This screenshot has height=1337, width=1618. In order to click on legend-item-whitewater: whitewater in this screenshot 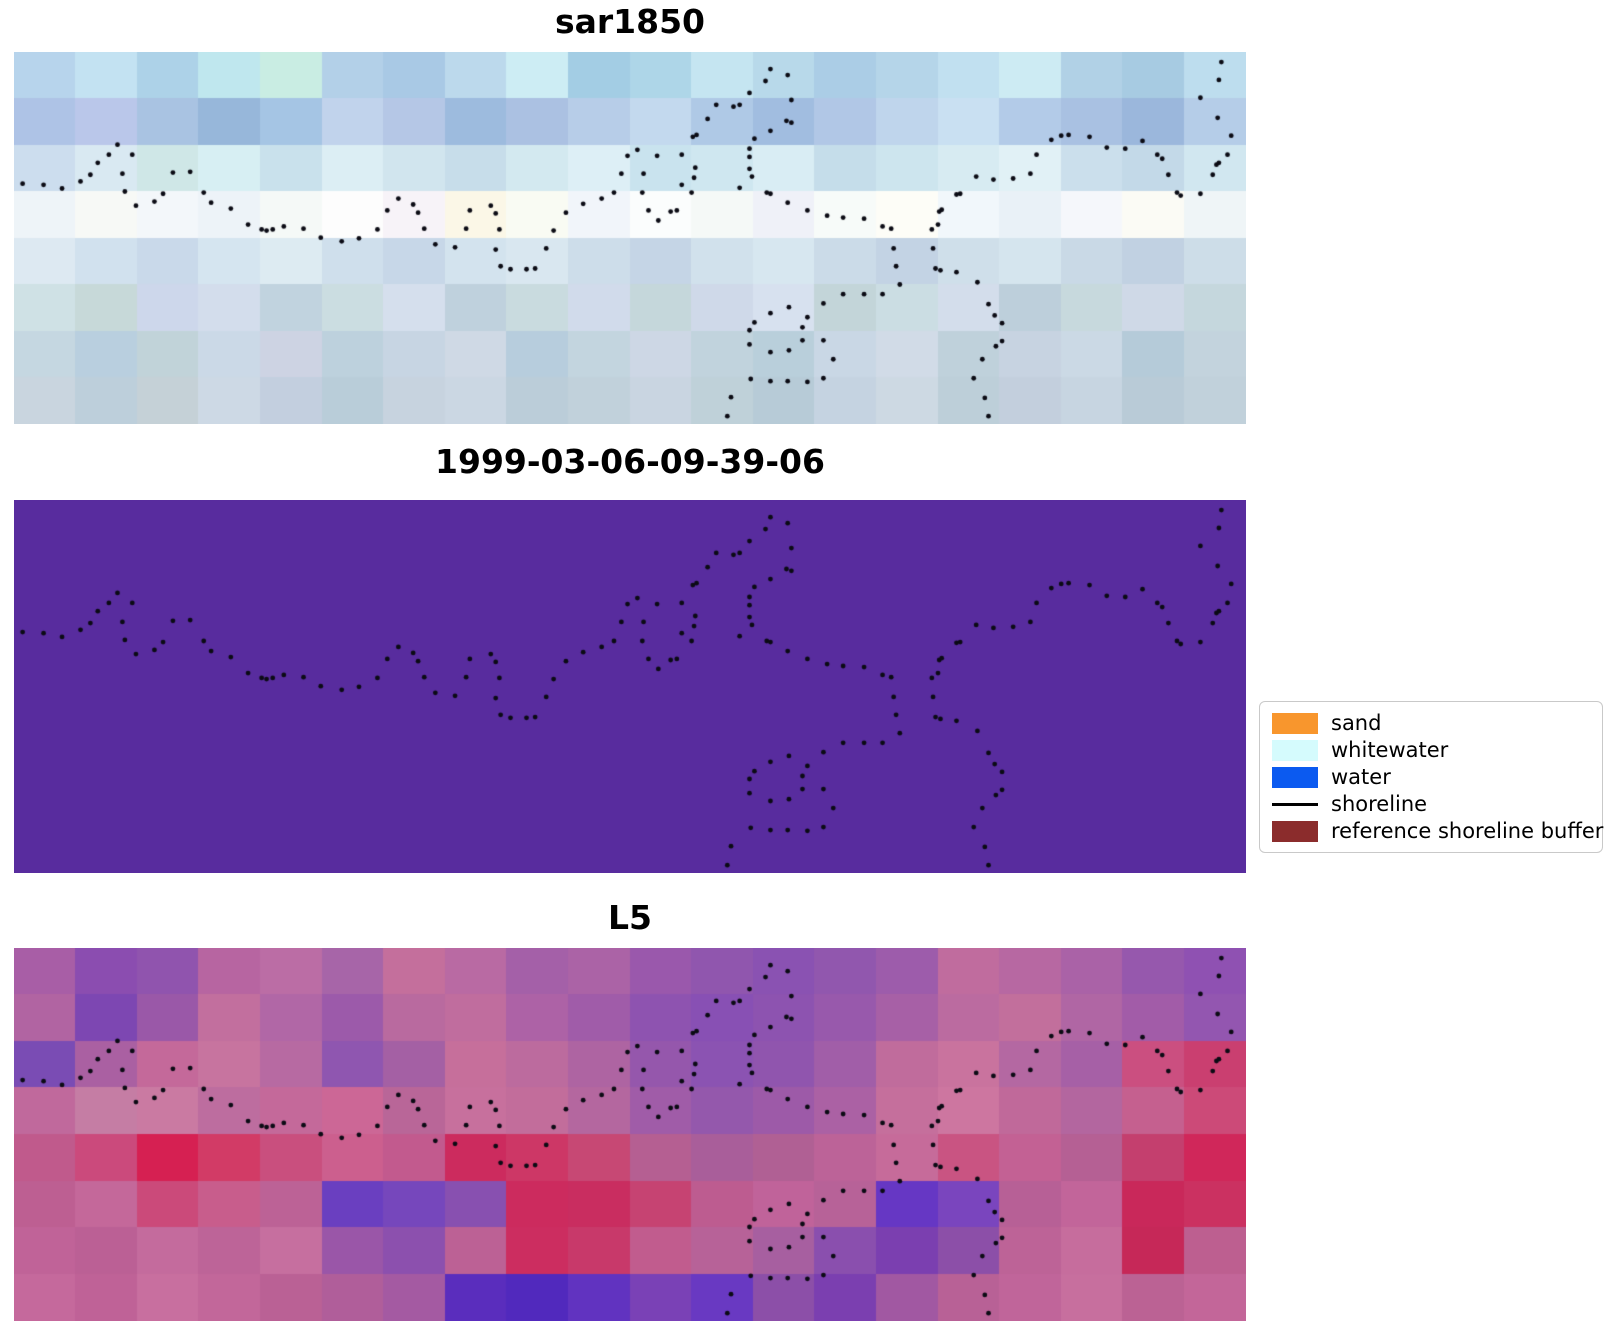, I will do `click(1432, 750)`.